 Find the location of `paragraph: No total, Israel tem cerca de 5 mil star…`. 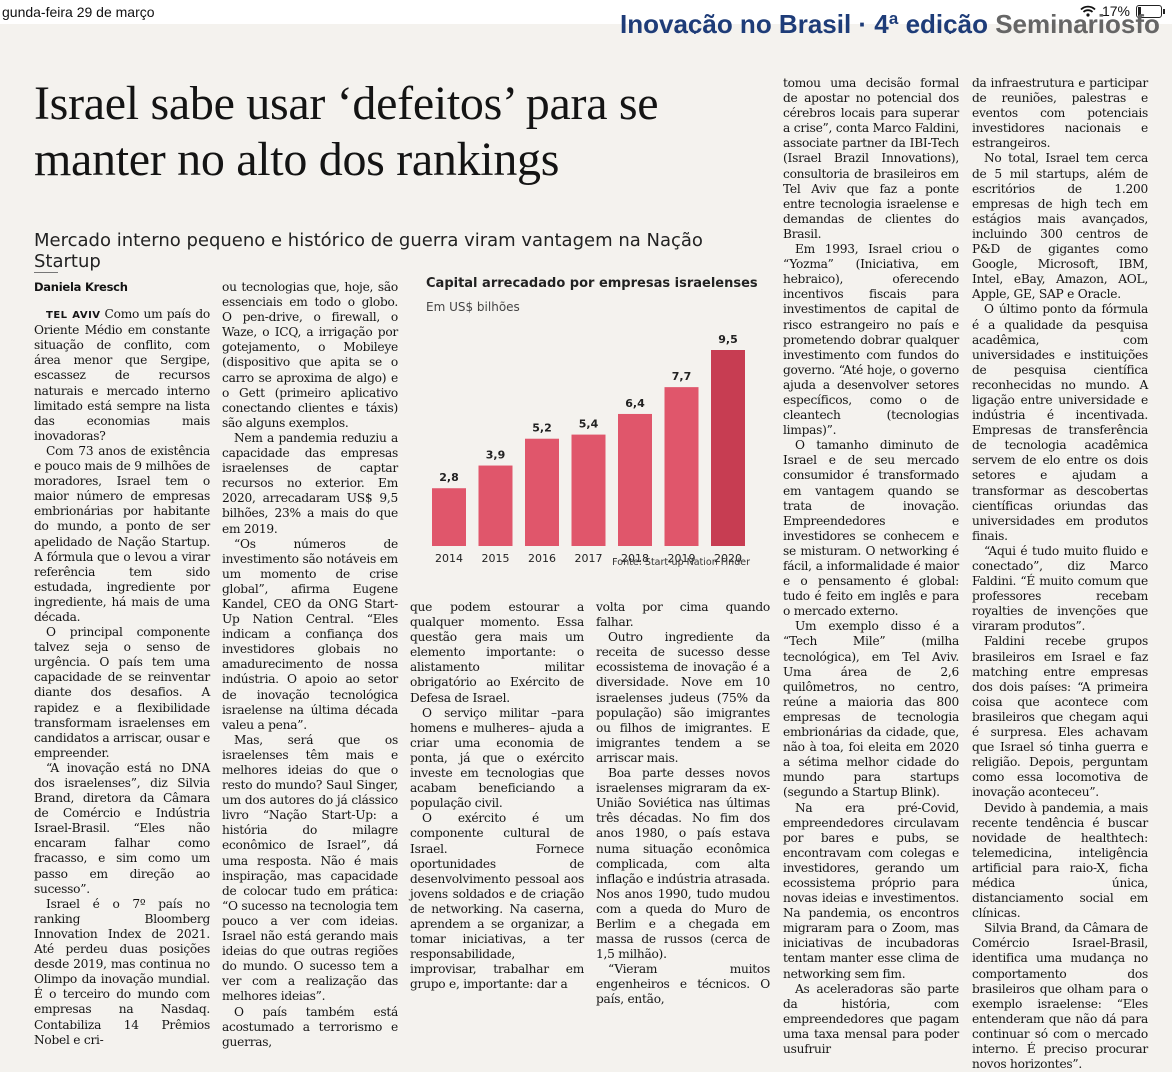

paragraph: No total, Israel tem cerca de 5 mil star… is located at coordinates (1060, 226).